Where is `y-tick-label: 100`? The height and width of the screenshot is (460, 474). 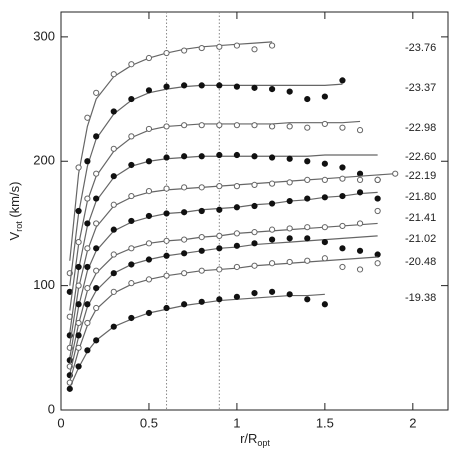
y-tick-label: 100 is located at coordinates (44, 284).